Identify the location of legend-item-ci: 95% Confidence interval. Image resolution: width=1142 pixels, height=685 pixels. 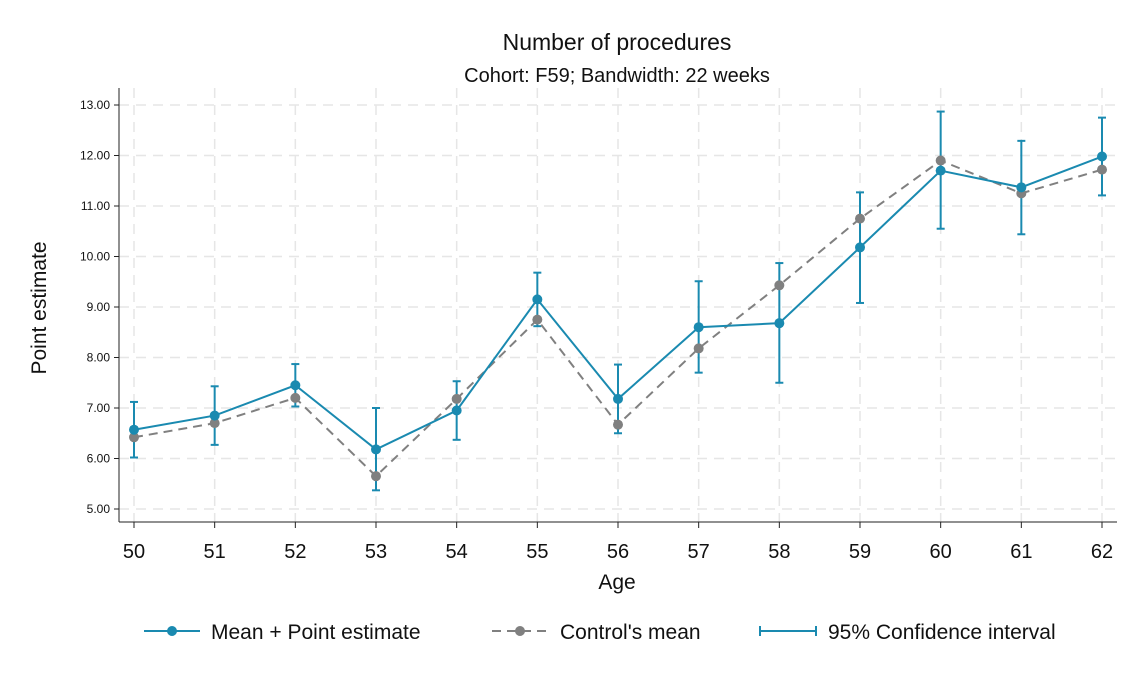
(907, 632).